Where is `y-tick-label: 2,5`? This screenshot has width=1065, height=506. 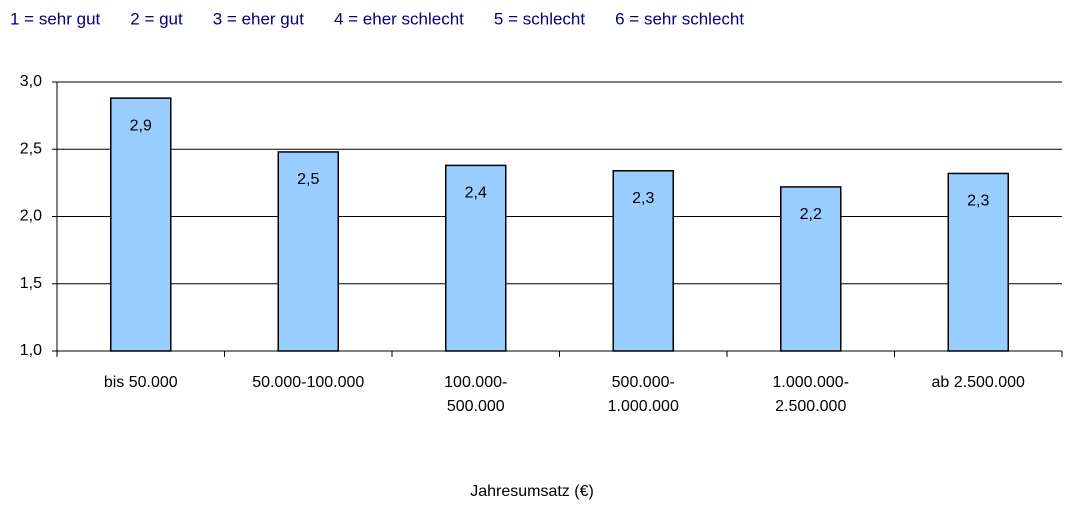 y-tick-label: 2,5 is located at coordinates (31, 148).